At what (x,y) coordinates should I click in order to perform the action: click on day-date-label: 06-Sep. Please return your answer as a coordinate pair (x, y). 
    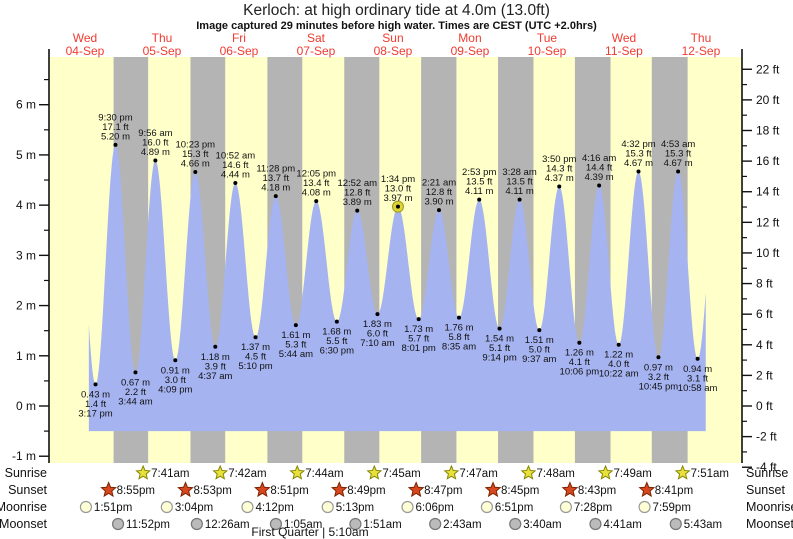
    Looking at the image, I should click on (239, 51).